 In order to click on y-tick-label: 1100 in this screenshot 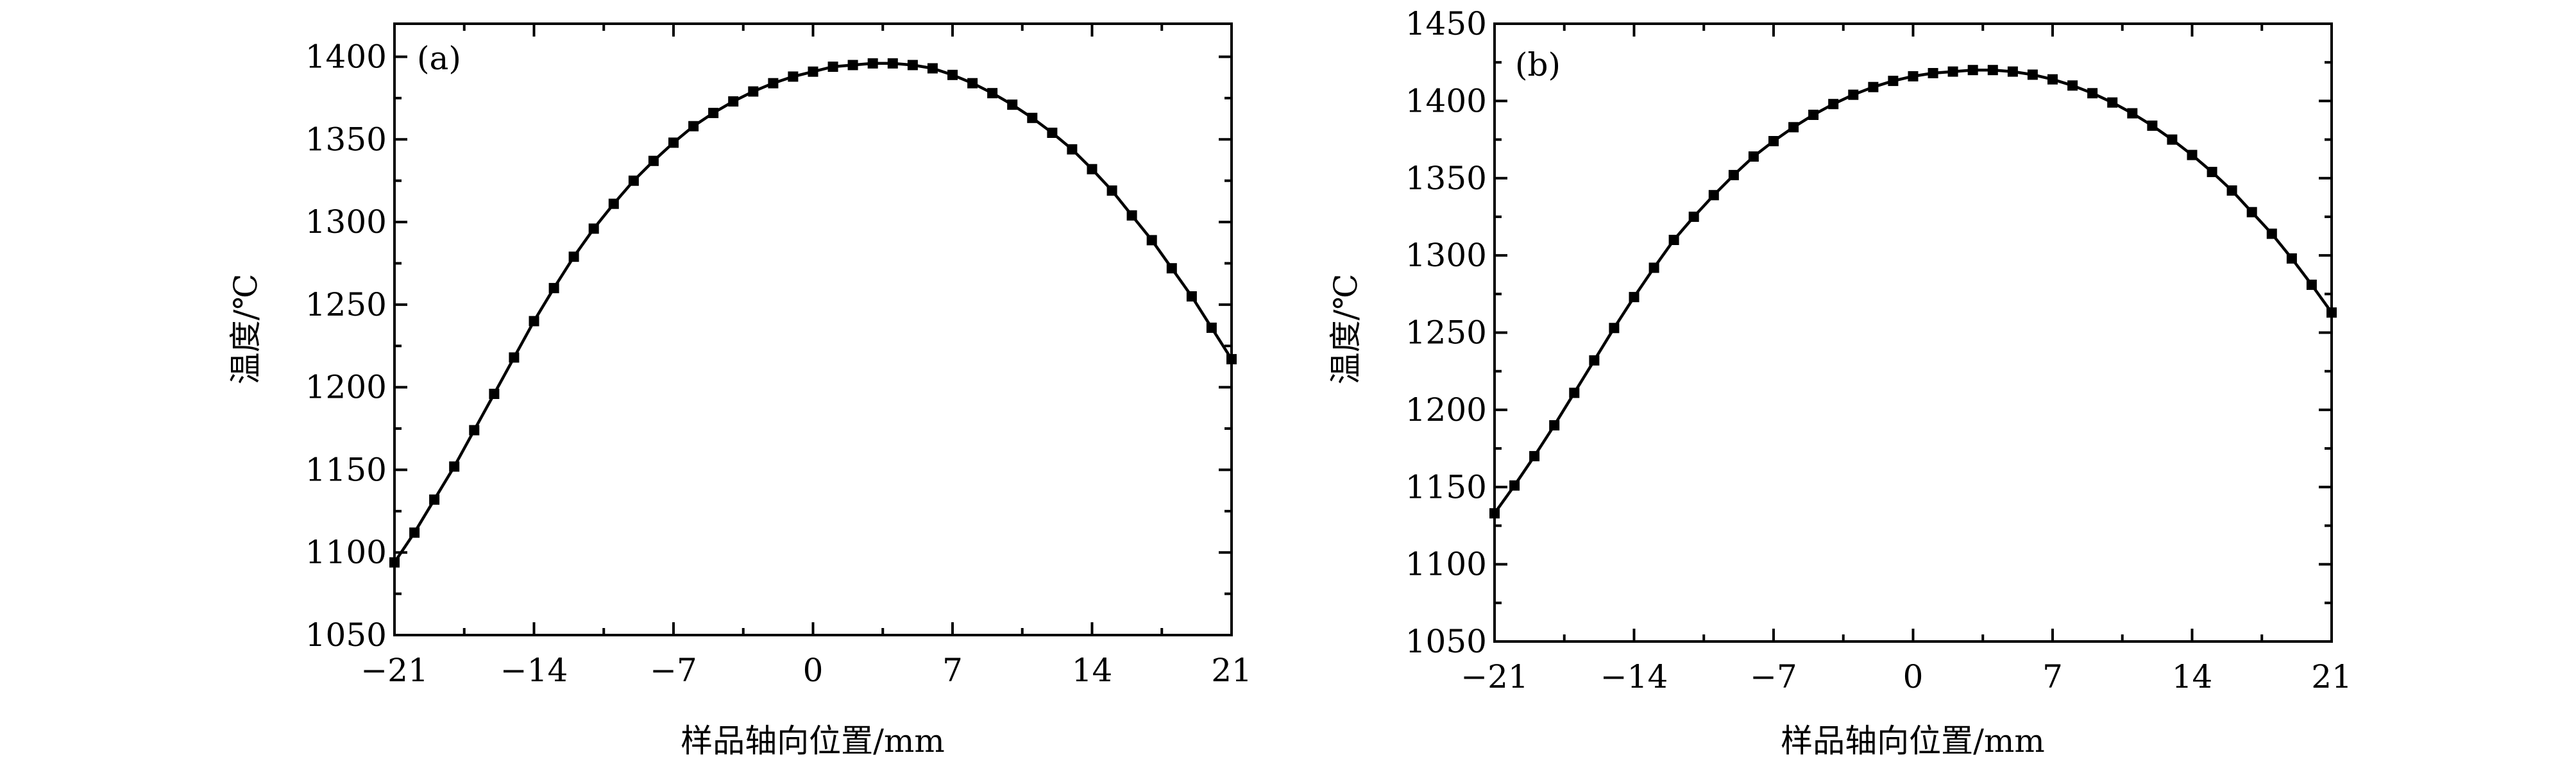, I will do `click(1446, 564)`.